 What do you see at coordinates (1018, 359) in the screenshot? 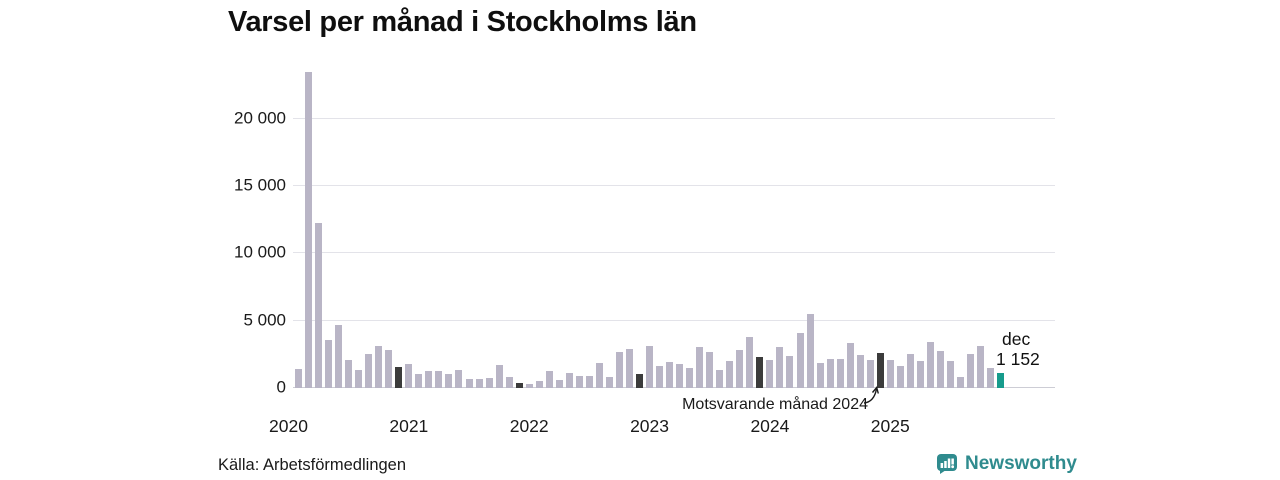
I see `current-month-value: 1 152` at bounding box center [1018, 359].